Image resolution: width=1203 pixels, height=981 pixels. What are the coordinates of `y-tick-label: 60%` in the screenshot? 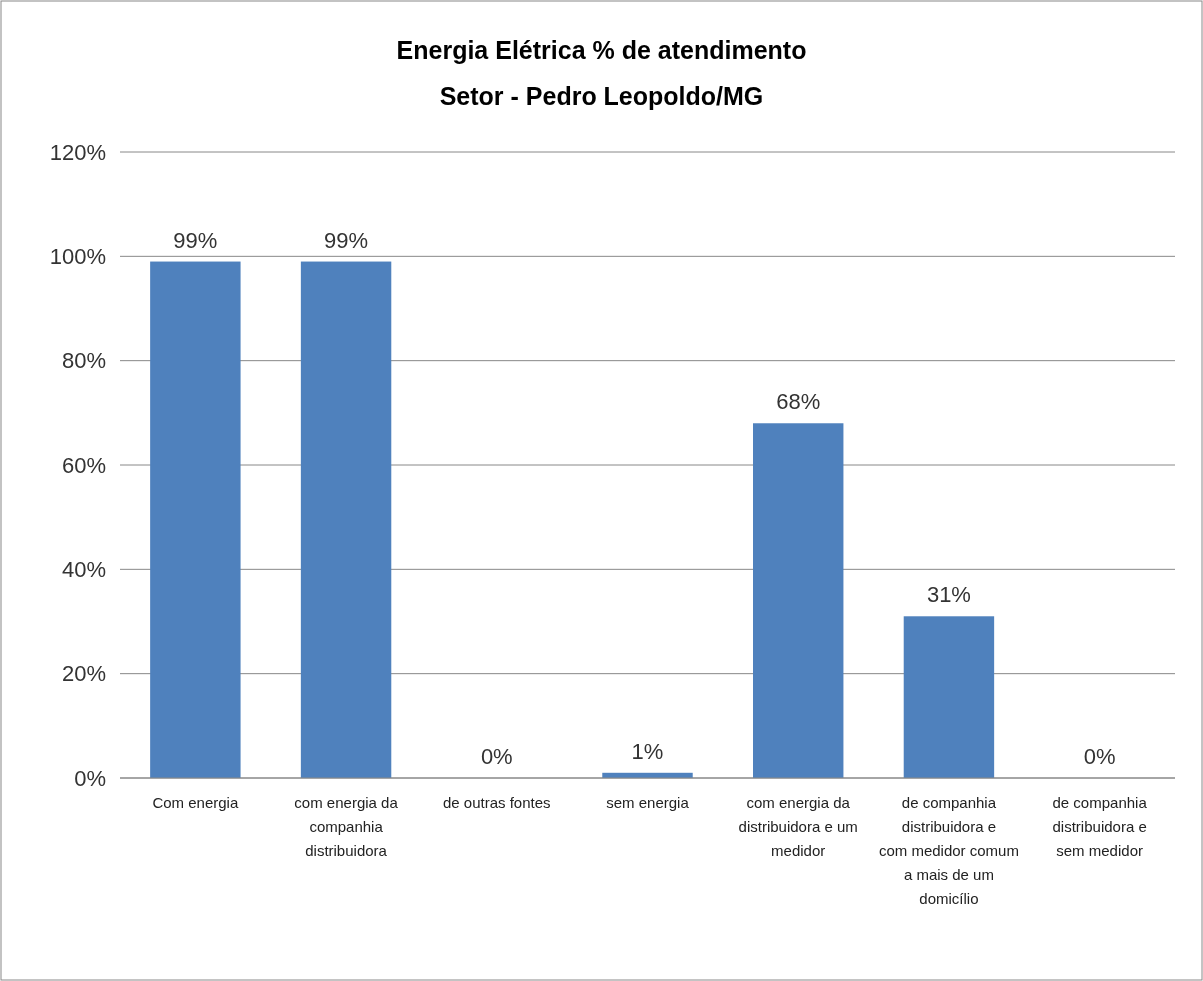 It's located at (83, 465).